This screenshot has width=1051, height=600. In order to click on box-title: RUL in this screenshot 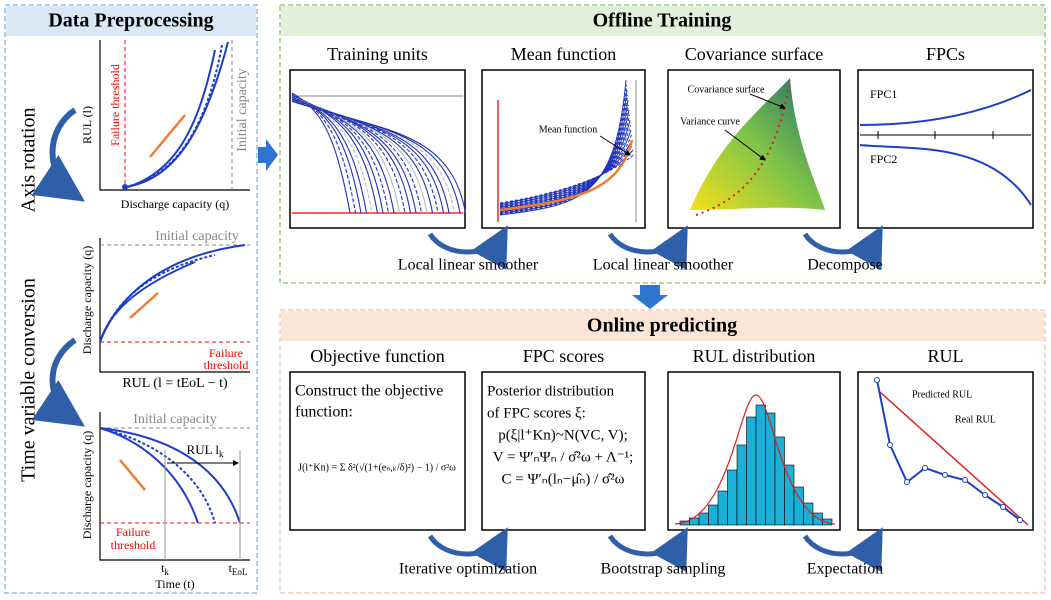, I will do `click(946, 356)`.